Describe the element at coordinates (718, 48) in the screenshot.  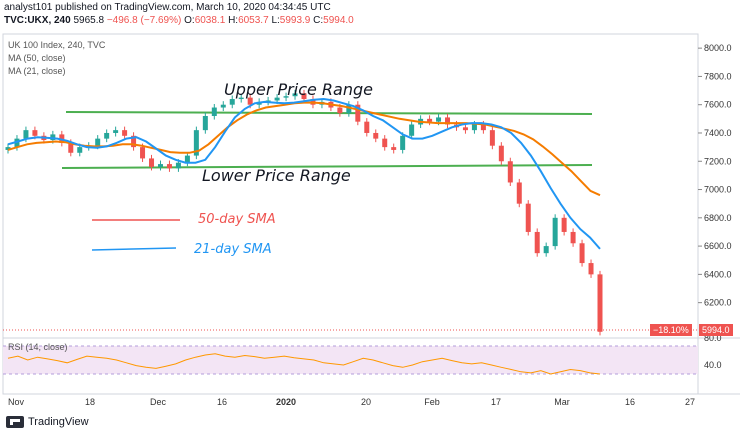
I see `price-tick-label: 8000.0` at that location.